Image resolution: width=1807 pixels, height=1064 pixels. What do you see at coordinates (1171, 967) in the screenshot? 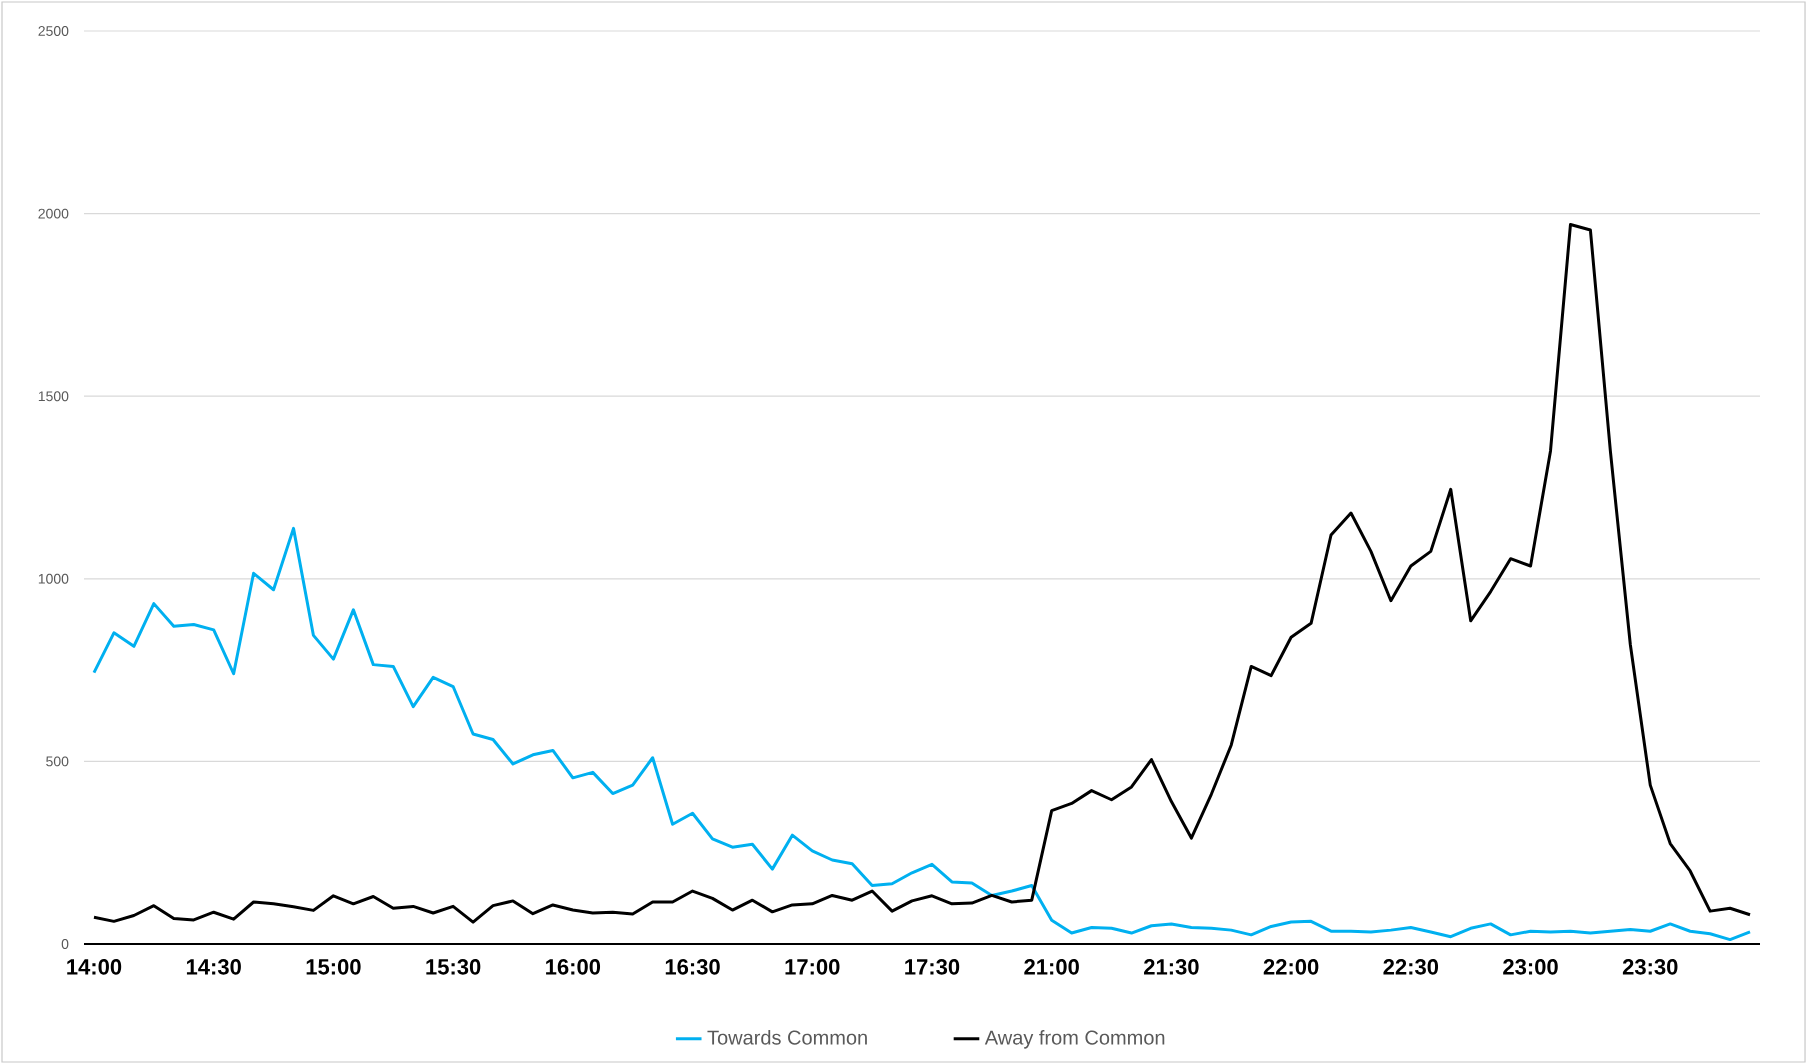
I see `x-tick-label: 21:30` at bounding box center [1171, 967].